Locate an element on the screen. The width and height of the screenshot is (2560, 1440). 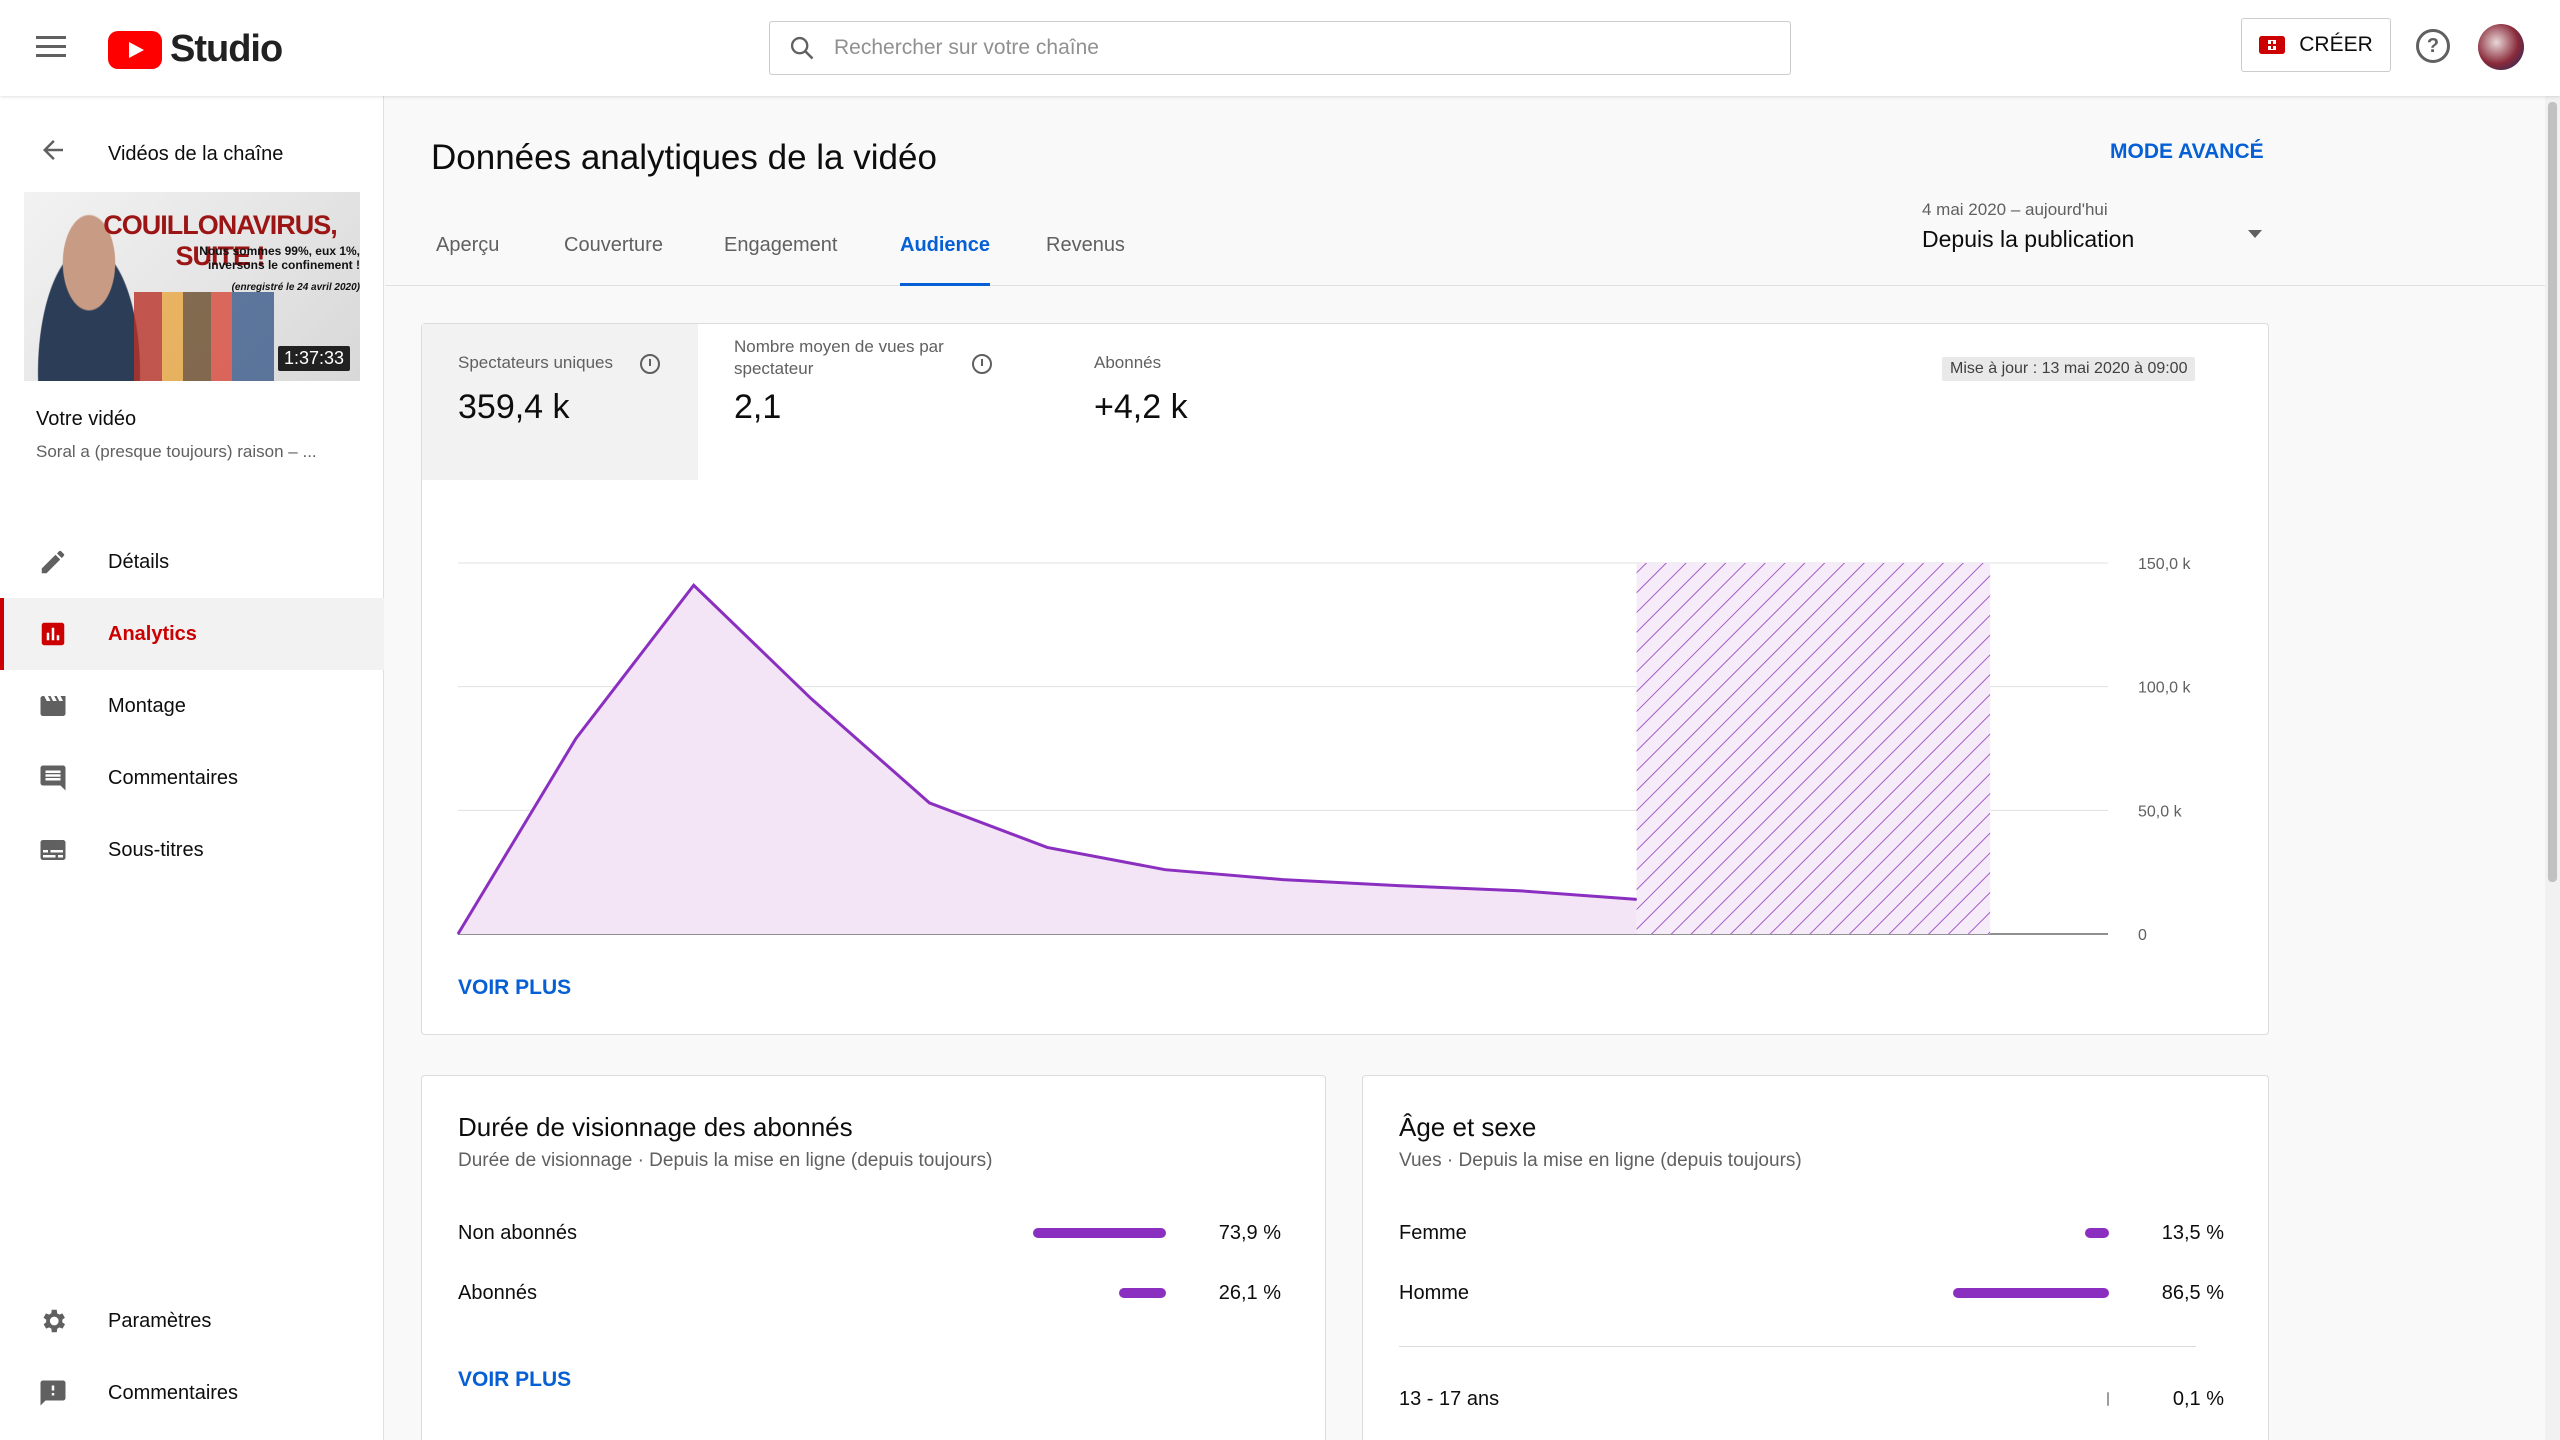
sidebar-item-comments: Commentaires is located at coordinates (192, 778).